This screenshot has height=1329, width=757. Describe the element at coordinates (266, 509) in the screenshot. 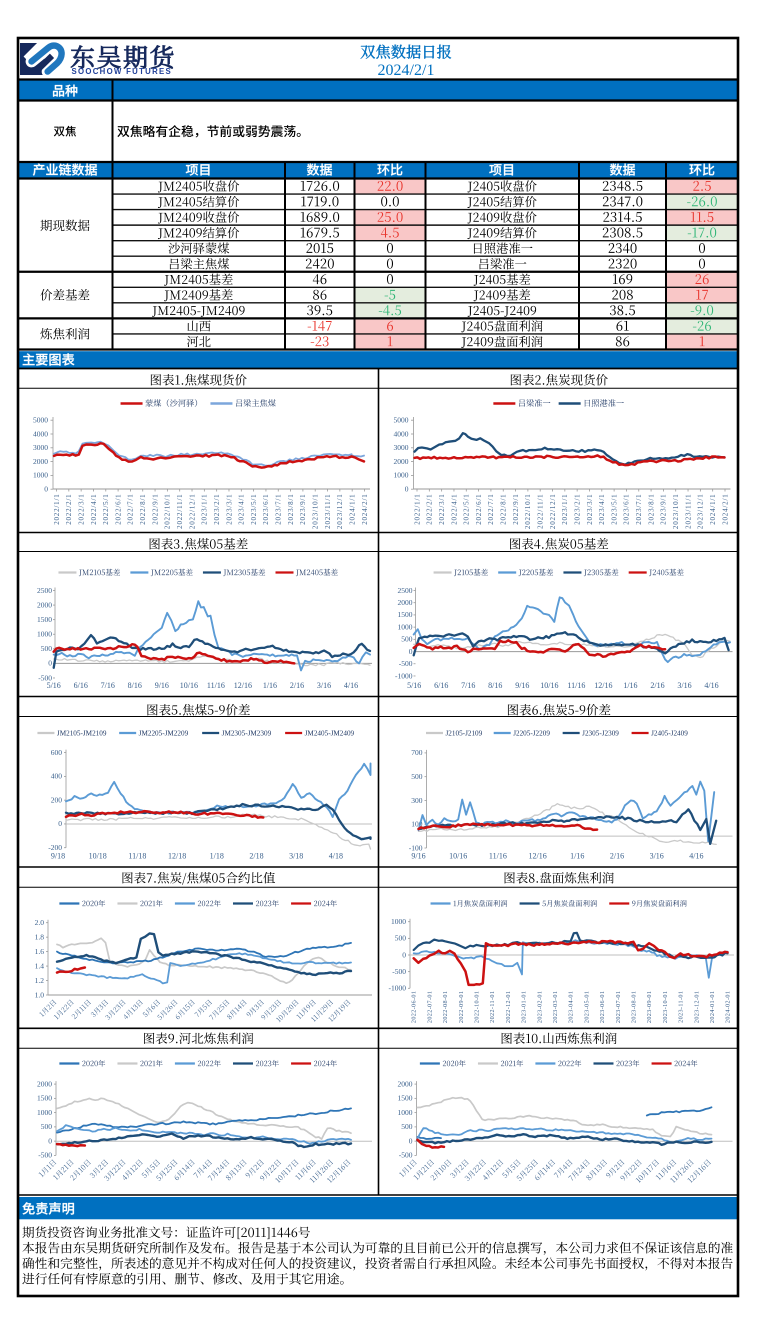

I see `svg-text: 2023/6/1` at that location.